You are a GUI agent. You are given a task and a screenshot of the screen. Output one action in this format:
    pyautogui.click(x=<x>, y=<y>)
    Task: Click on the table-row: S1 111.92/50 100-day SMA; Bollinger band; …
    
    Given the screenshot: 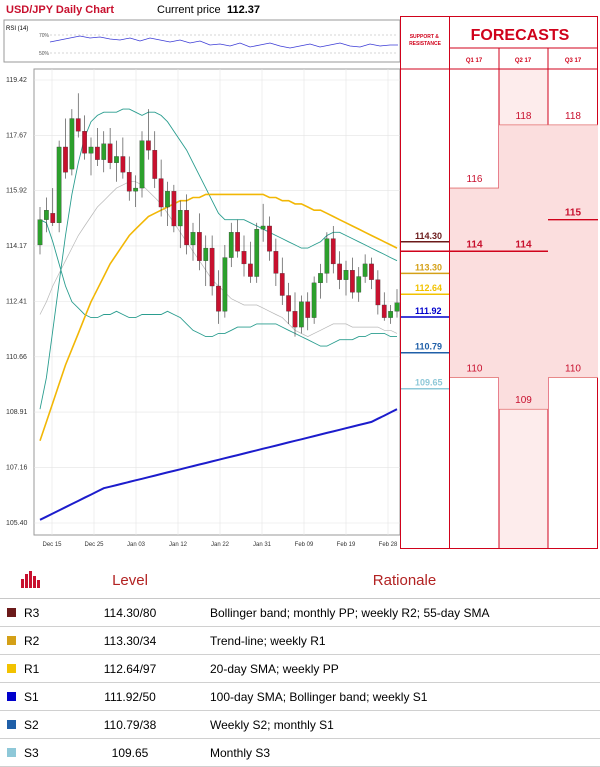 What is the action you would take?
    pyautogui.click(x=300, y=696)
    